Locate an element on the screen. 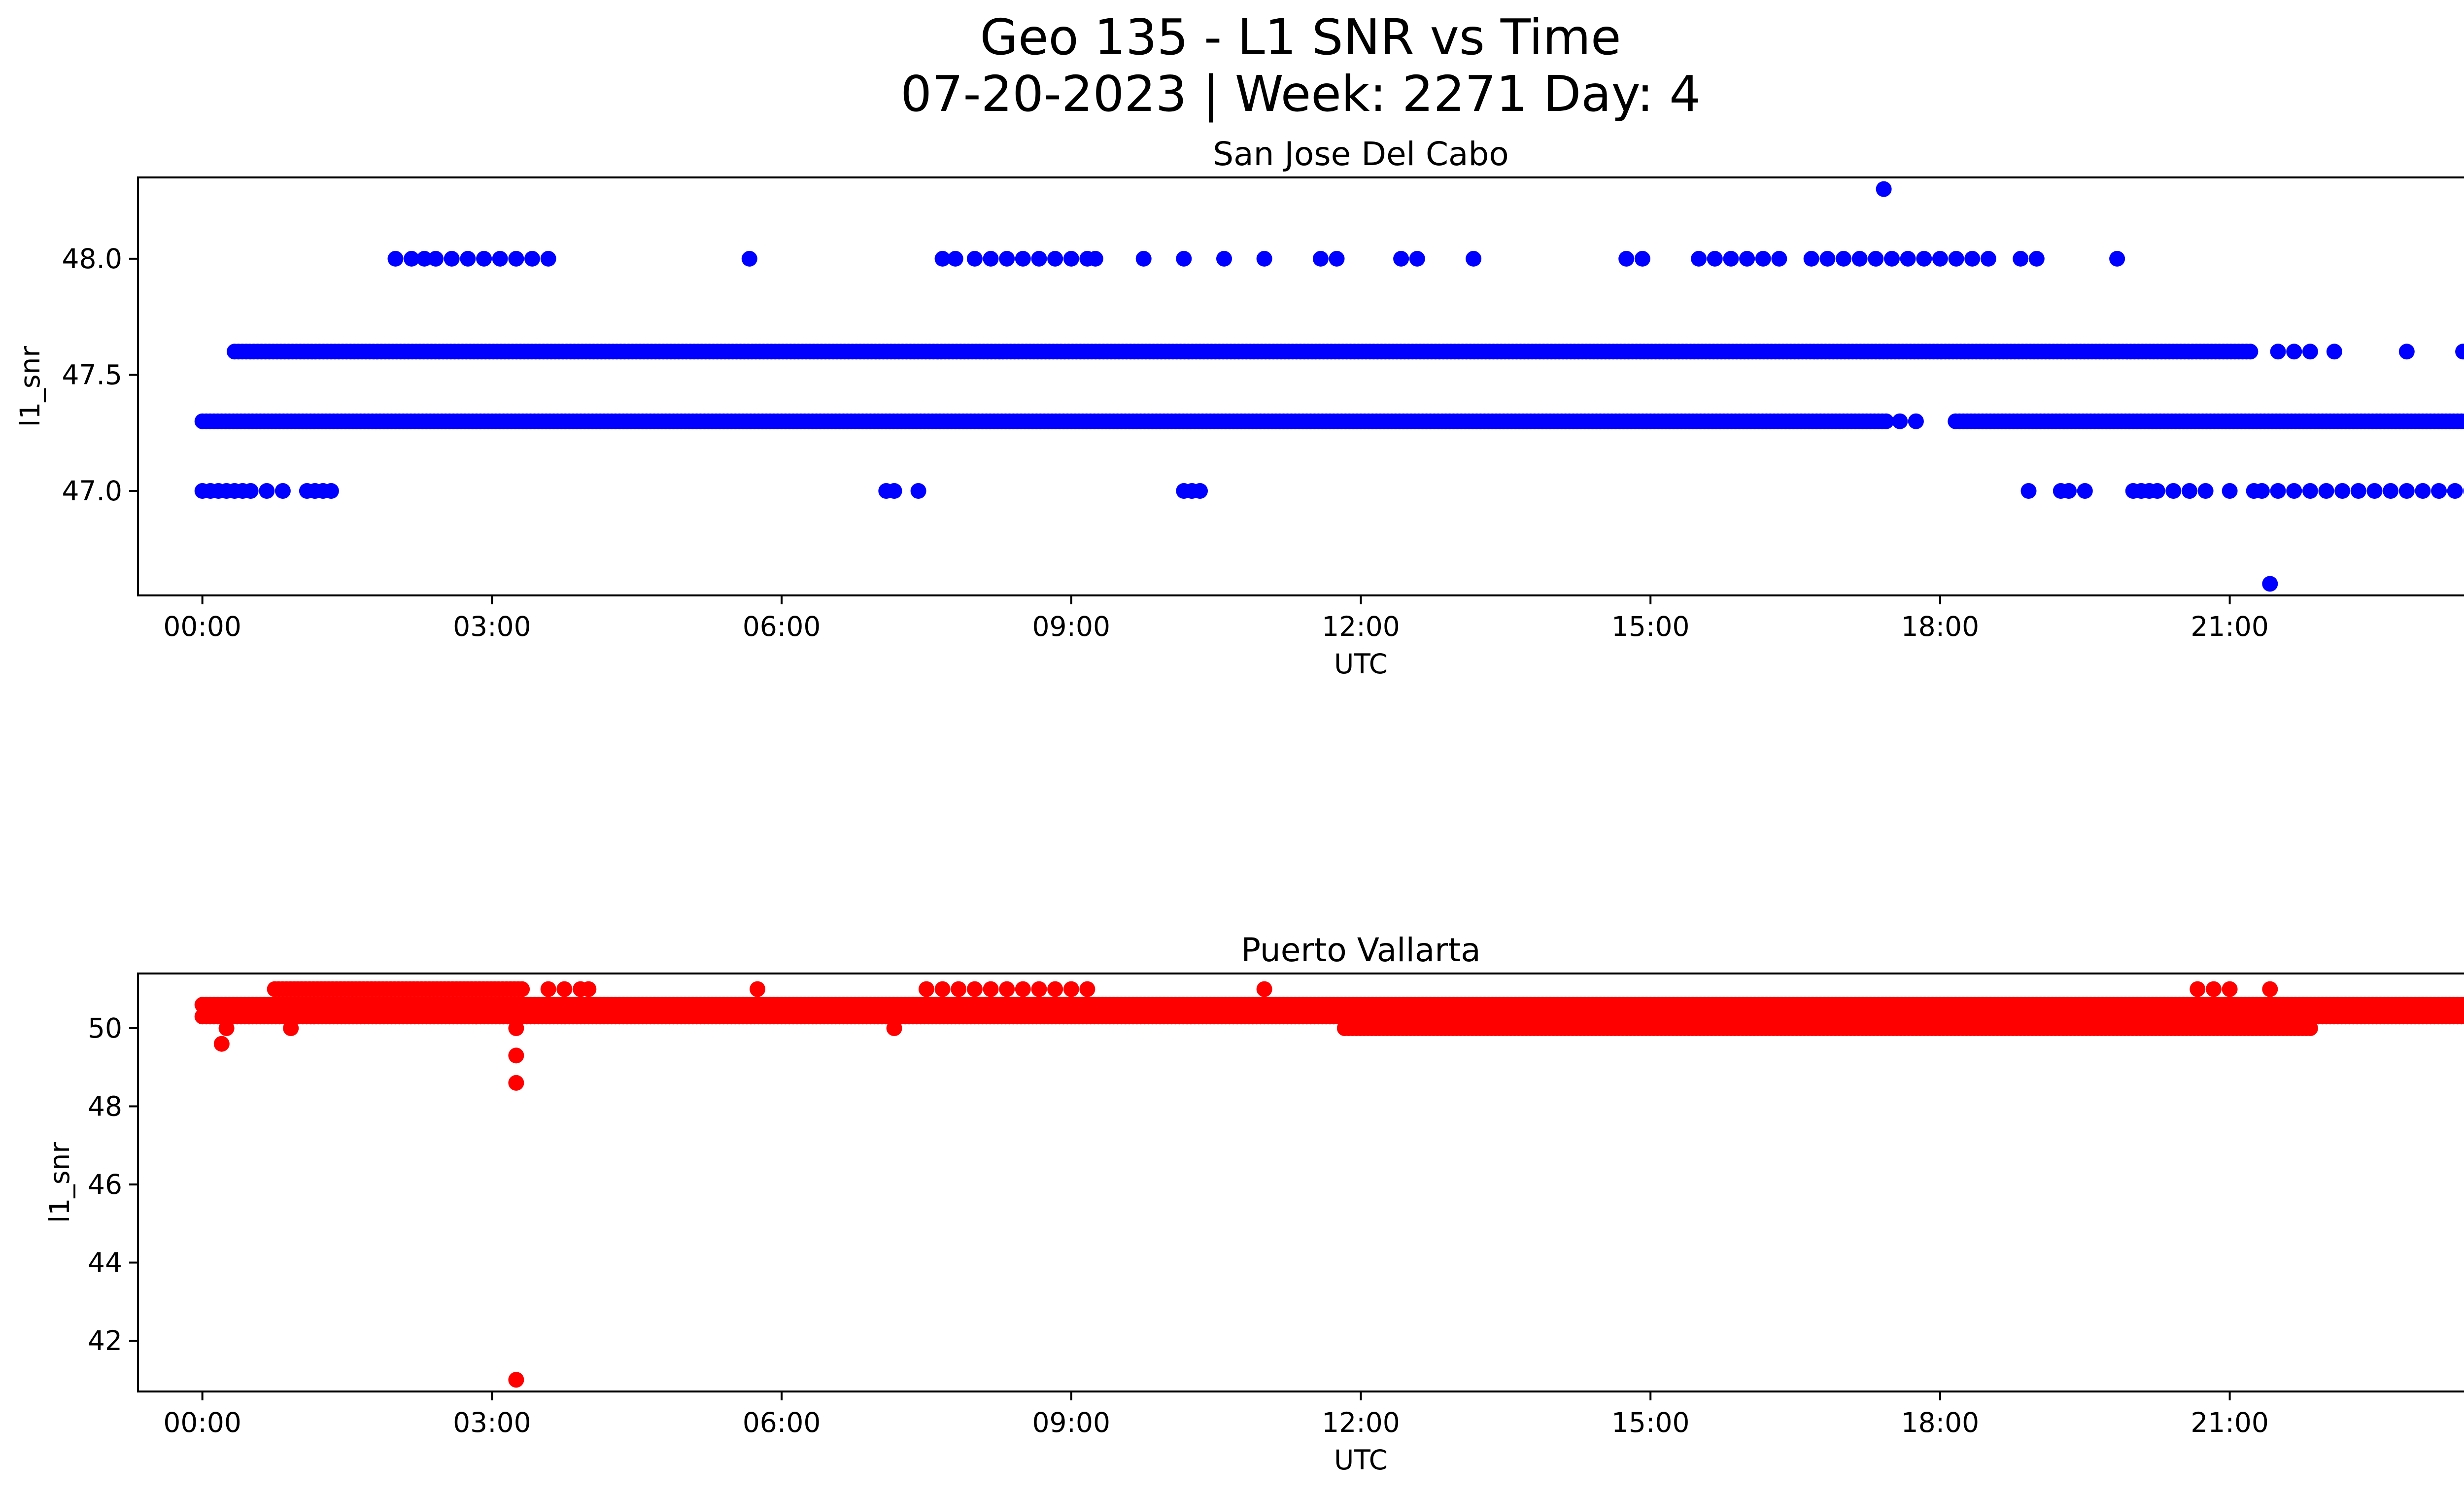 The image size is (2464, 1495). x-tick-label: 12:00 is located at coordinates (1361, 1422).